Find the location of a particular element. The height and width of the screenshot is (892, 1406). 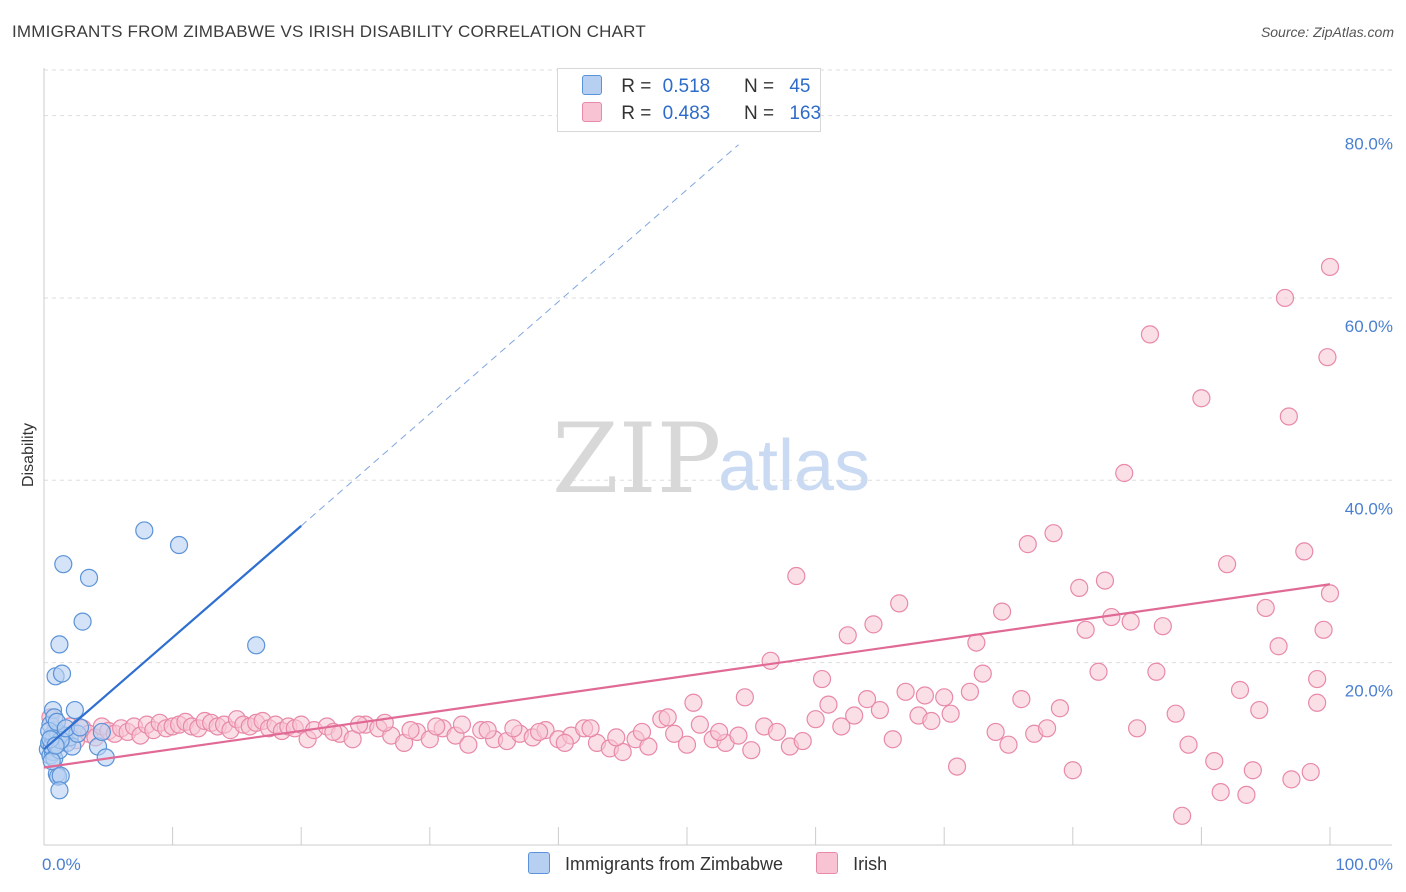

legend-n-label: N = is located at coordinates (759, 86).